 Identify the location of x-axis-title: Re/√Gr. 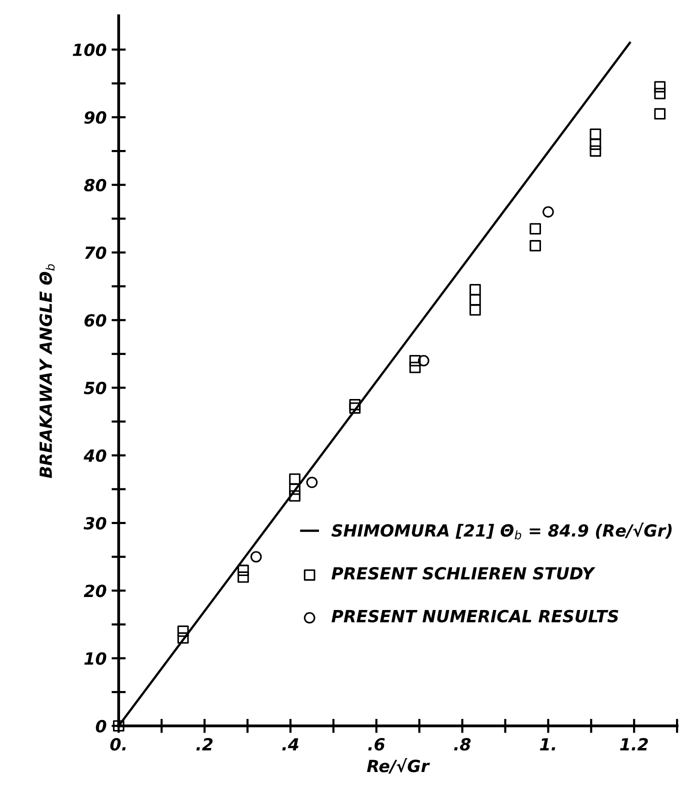
(398, 766).